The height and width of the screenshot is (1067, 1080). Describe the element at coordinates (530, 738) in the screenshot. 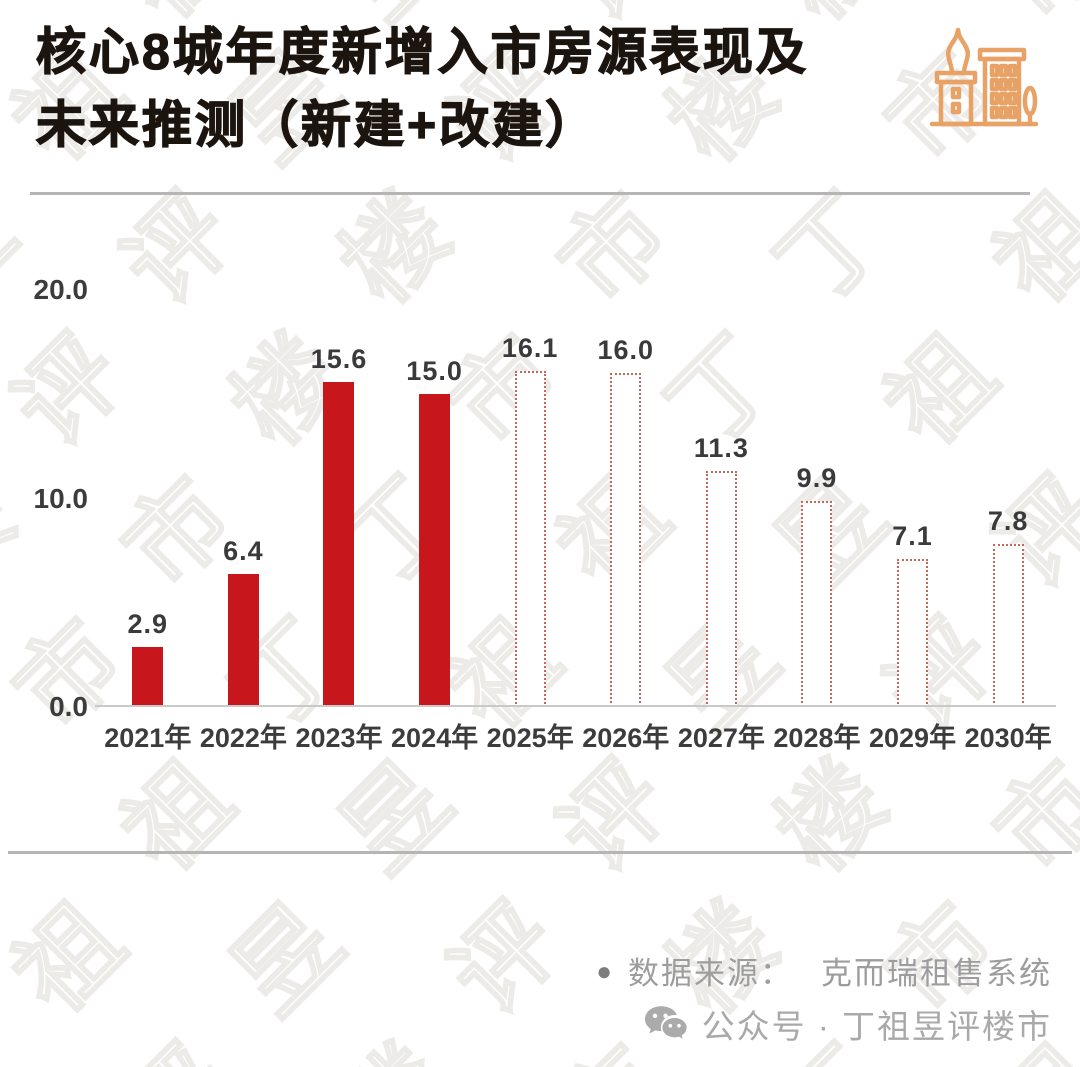

I see `x-category-label: 2025年` at that location.